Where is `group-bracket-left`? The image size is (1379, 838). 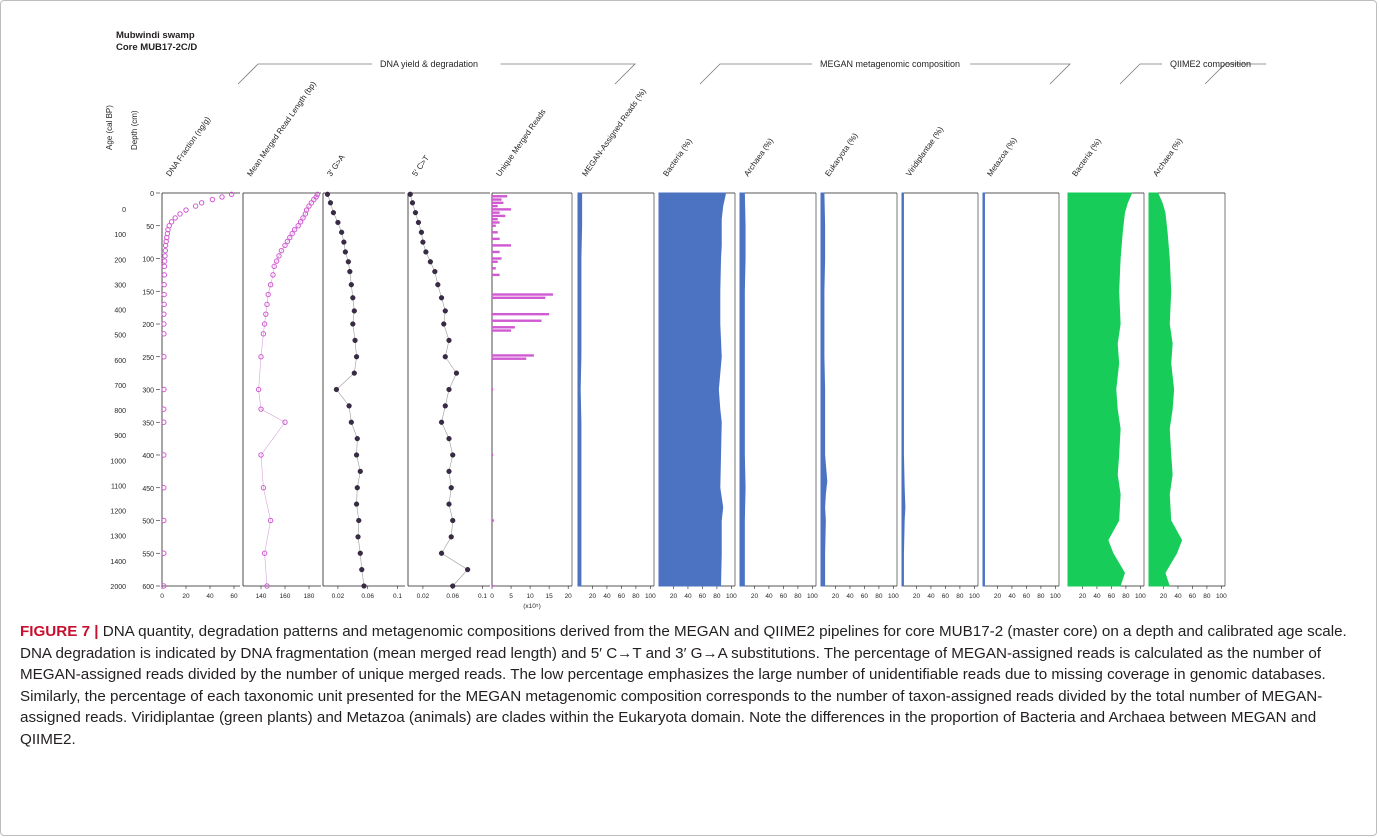 group-bracket-left is located at coordinates (1140, 74).